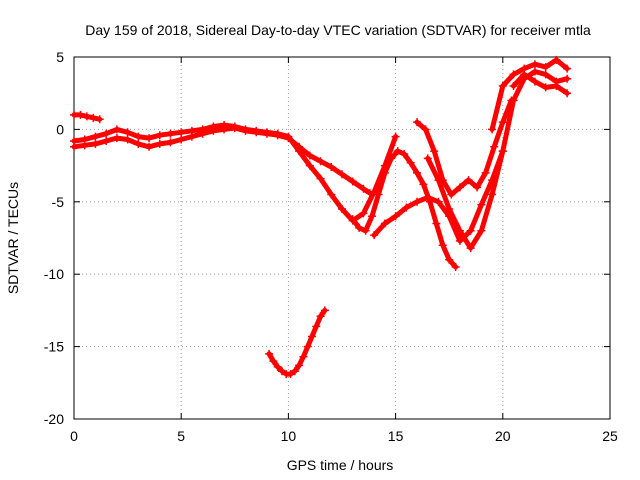 Image resolution: width=640 pixels, height=480 pixels. What do you see at coordinates (54, 347) in the screenshot?
I see `y-tick-label: -15` at bounding box center [54, 347].